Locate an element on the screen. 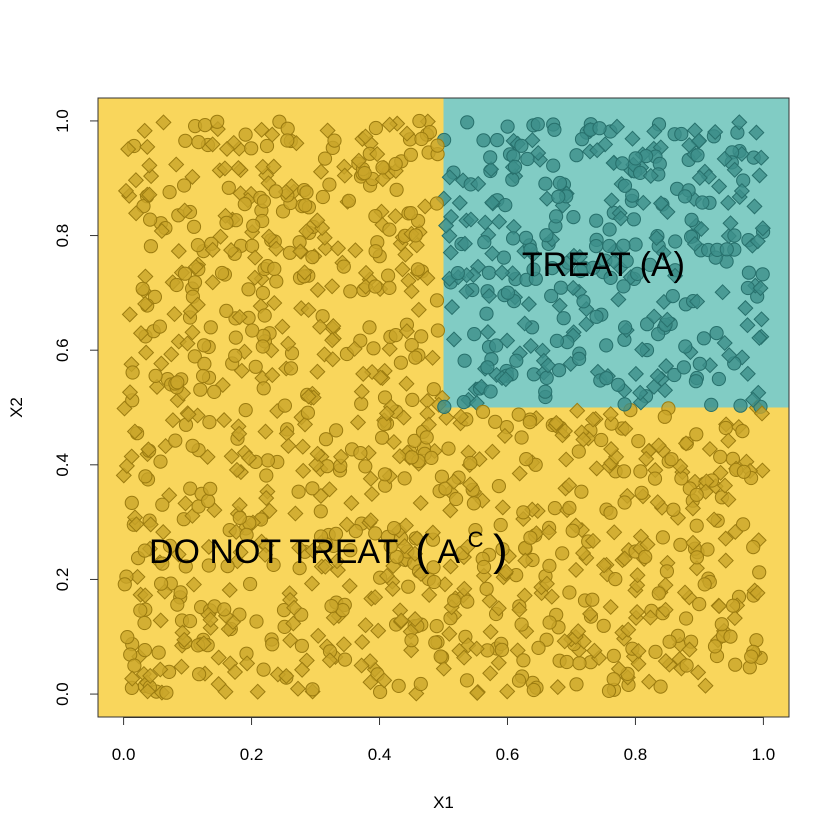 Image resolution: width=840 pixels, height=840 pixels. y-tick-label: 0.6 is located at coordinates (62, 350).